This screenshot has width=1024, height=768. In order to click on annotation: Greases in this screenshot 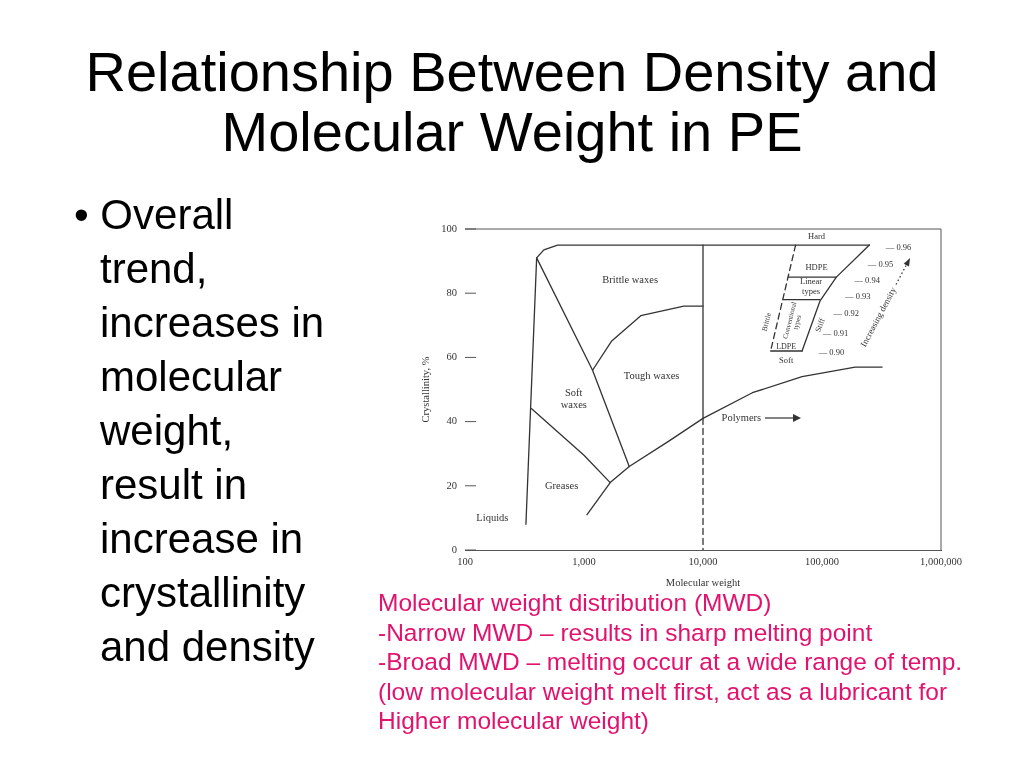, I will do `click(562, 485)`.